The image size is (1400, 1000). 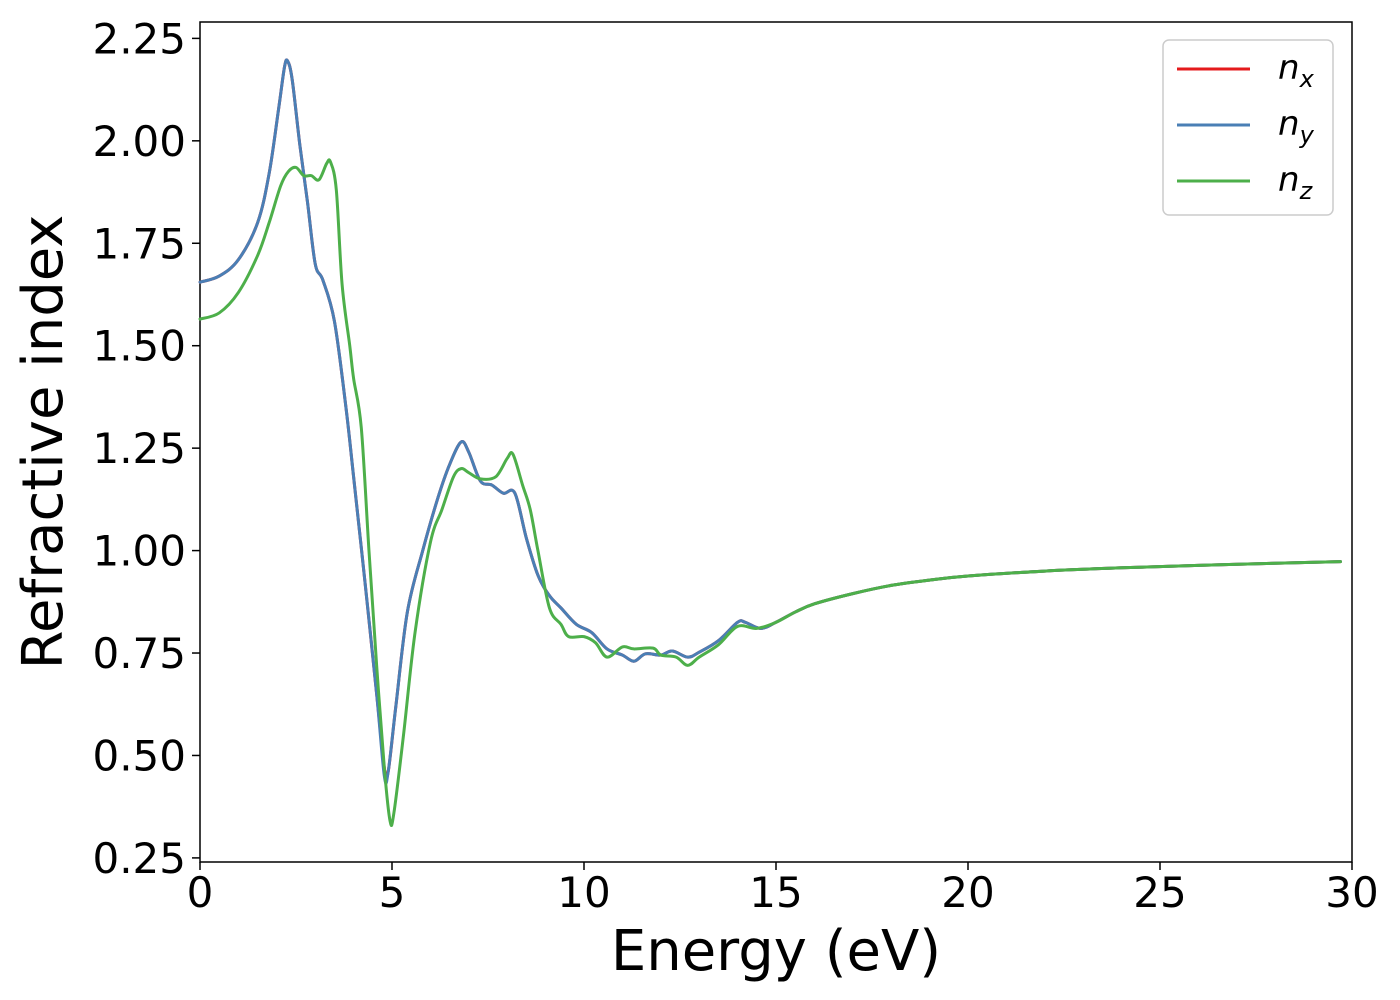 I want to click on x-tick-label: 10, so click(x=583, y=892).